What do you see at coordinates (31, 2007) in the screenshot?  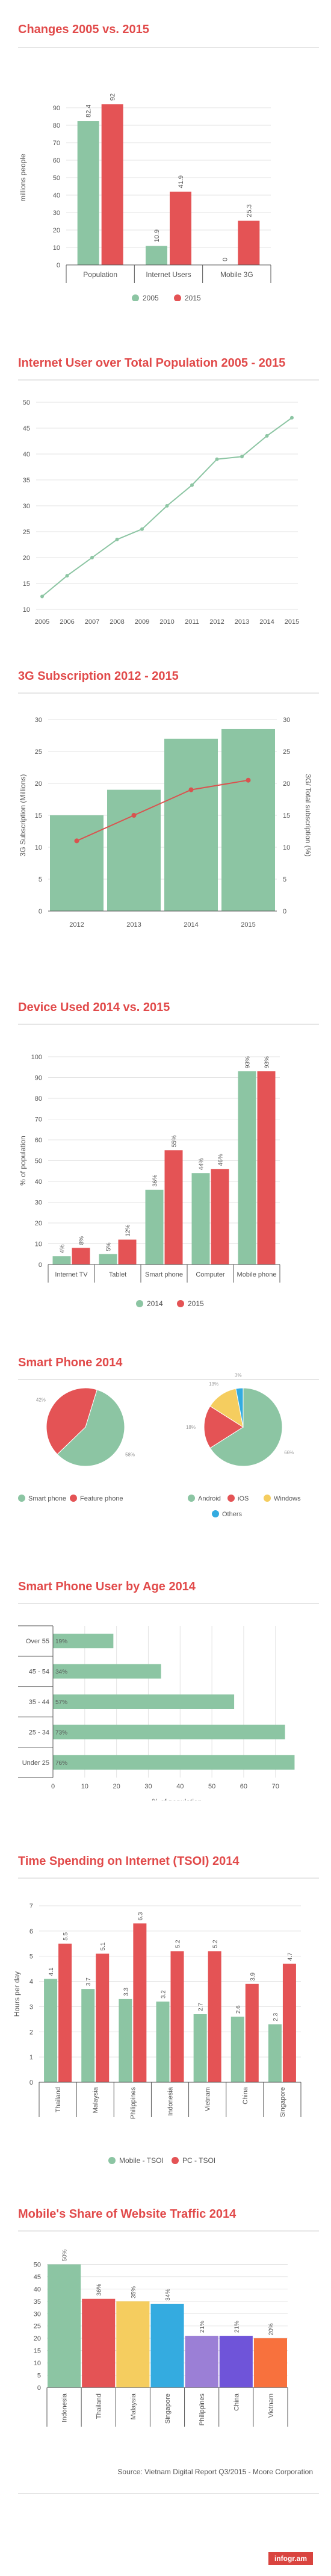 I see `y-tick-label: 3` at bounding box center [31, 2007].